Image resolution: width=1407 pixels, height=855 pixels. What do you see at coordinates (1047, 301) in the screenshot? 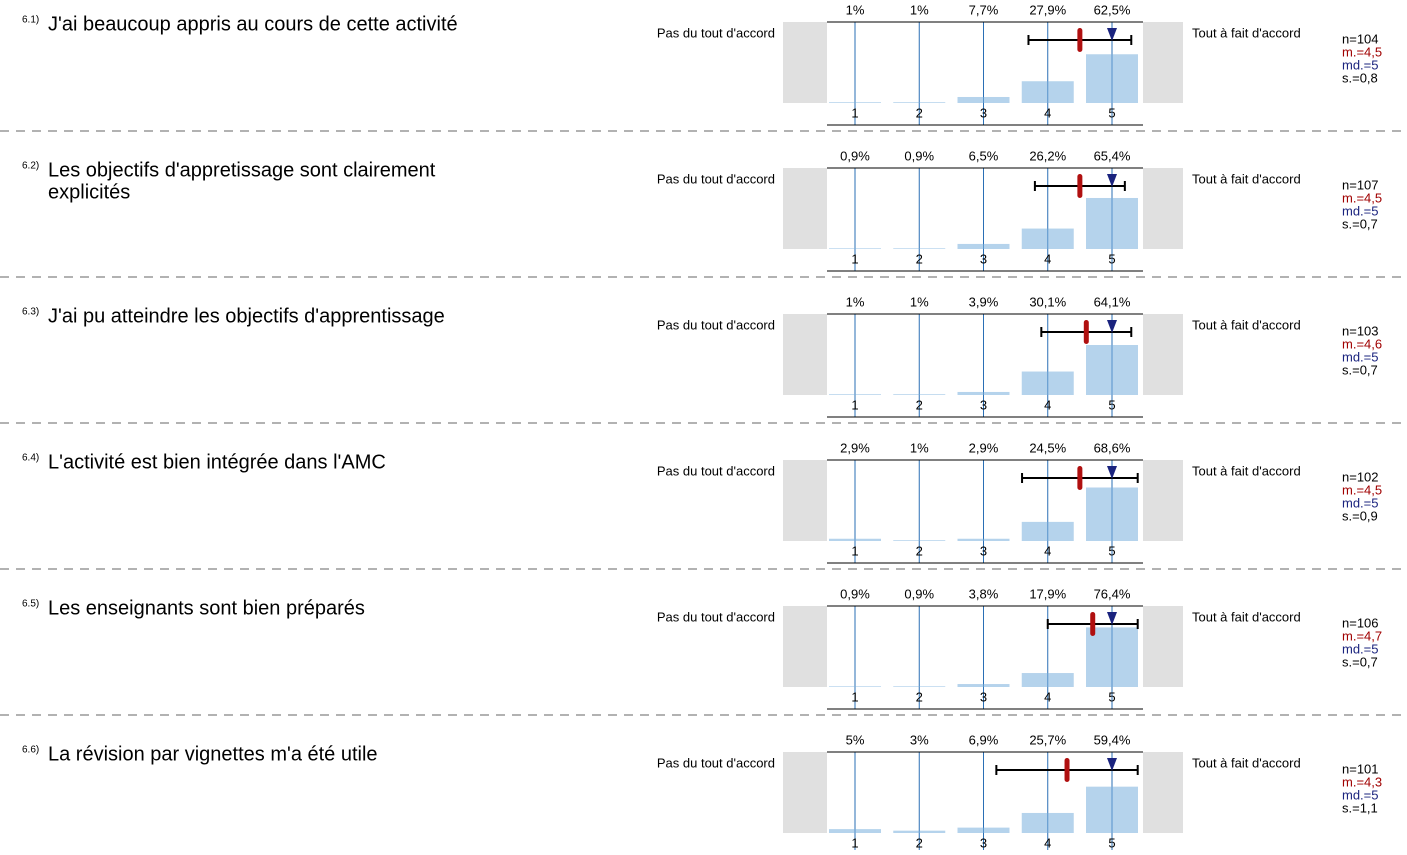
I see `percent-label: 30,1%` at bounding box center [1047, 301].